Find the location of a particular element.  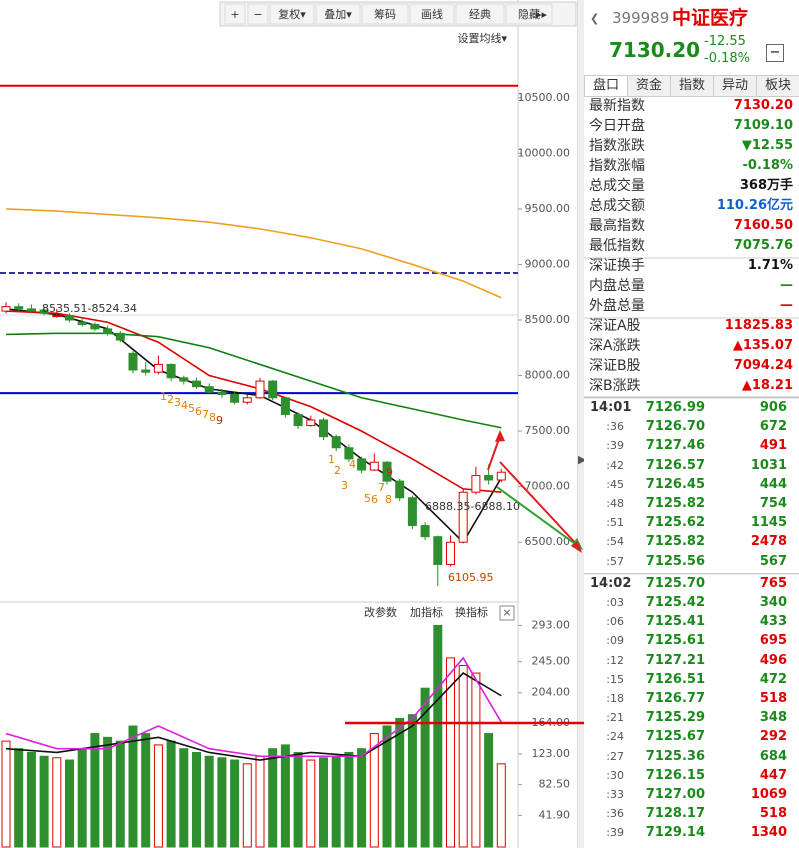

toolbar-label: − is located at coordinates (257, 14).